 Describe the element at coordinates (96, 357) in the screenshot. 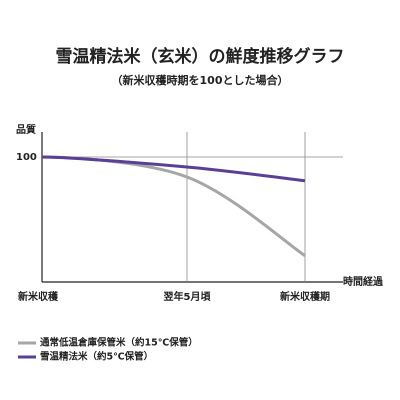

I see `legend-label: 雪温精法米（約5℃保管）` at that location.